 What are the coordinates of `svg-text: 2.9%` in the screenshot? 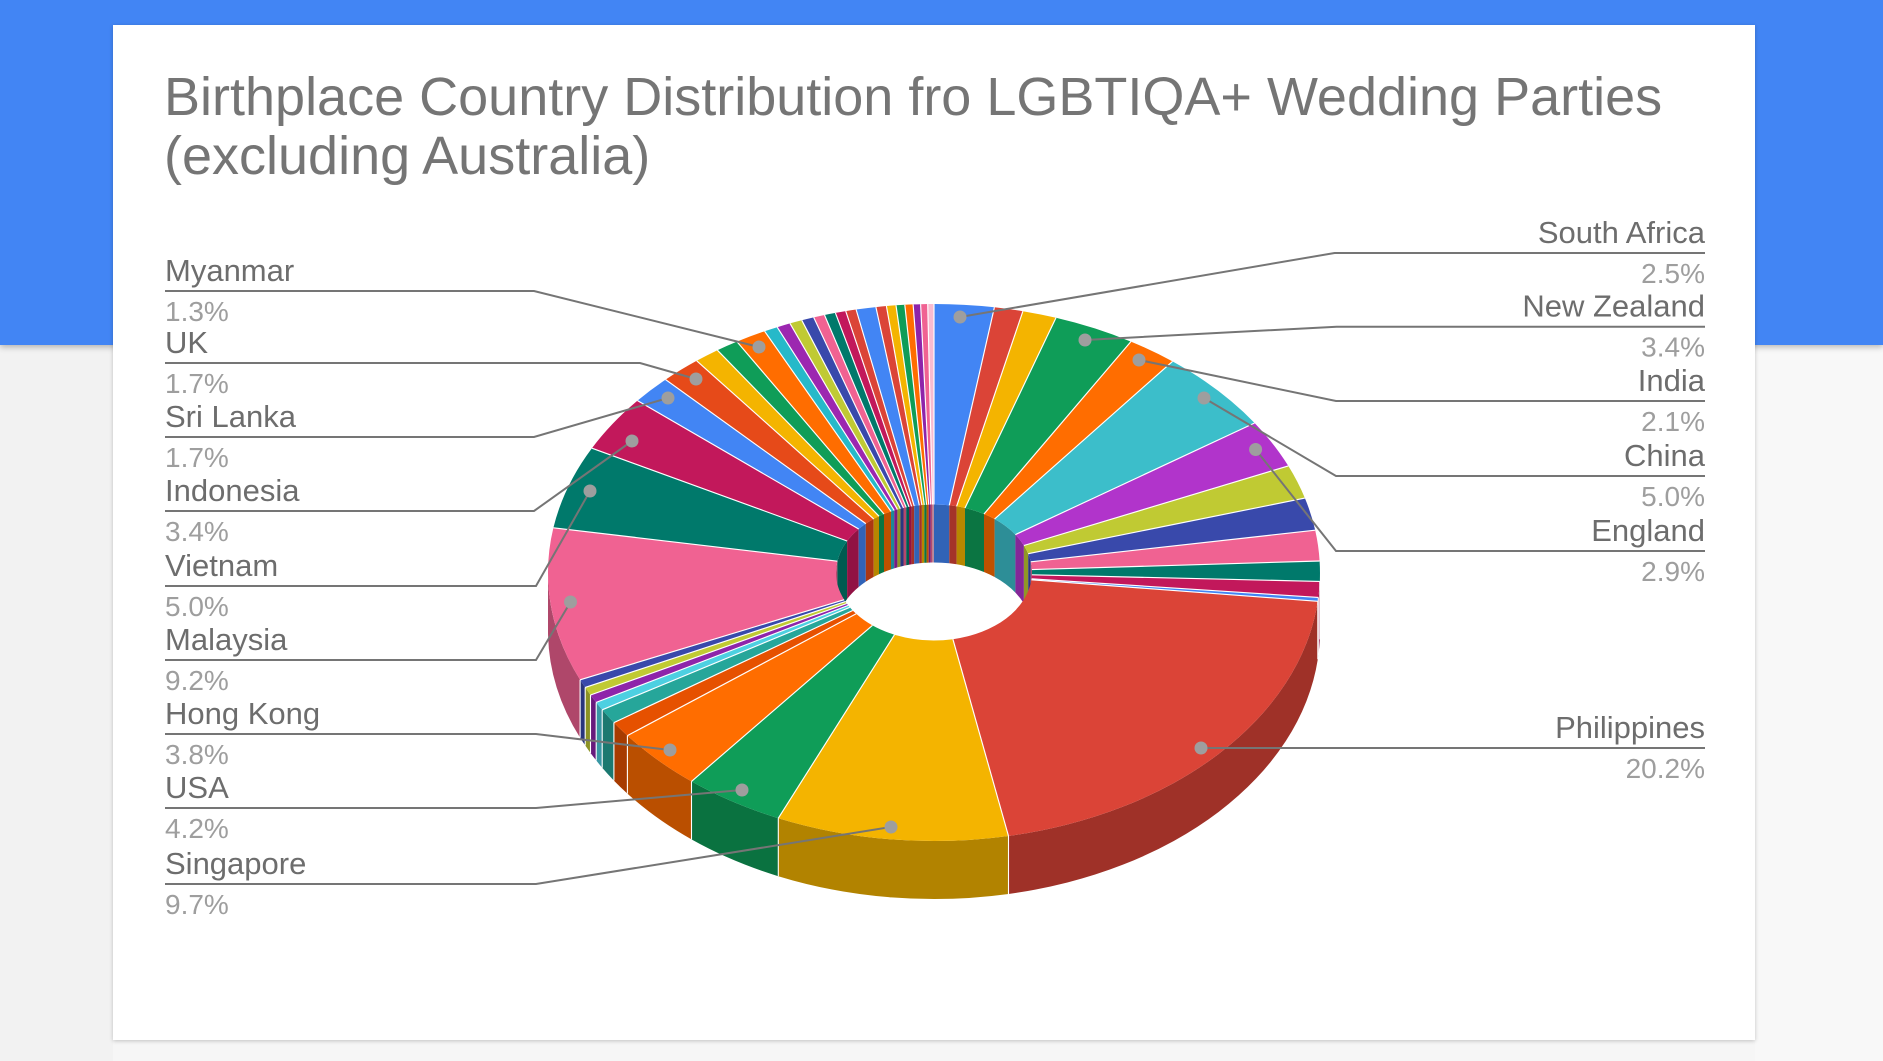 It's located at (1673, 571).